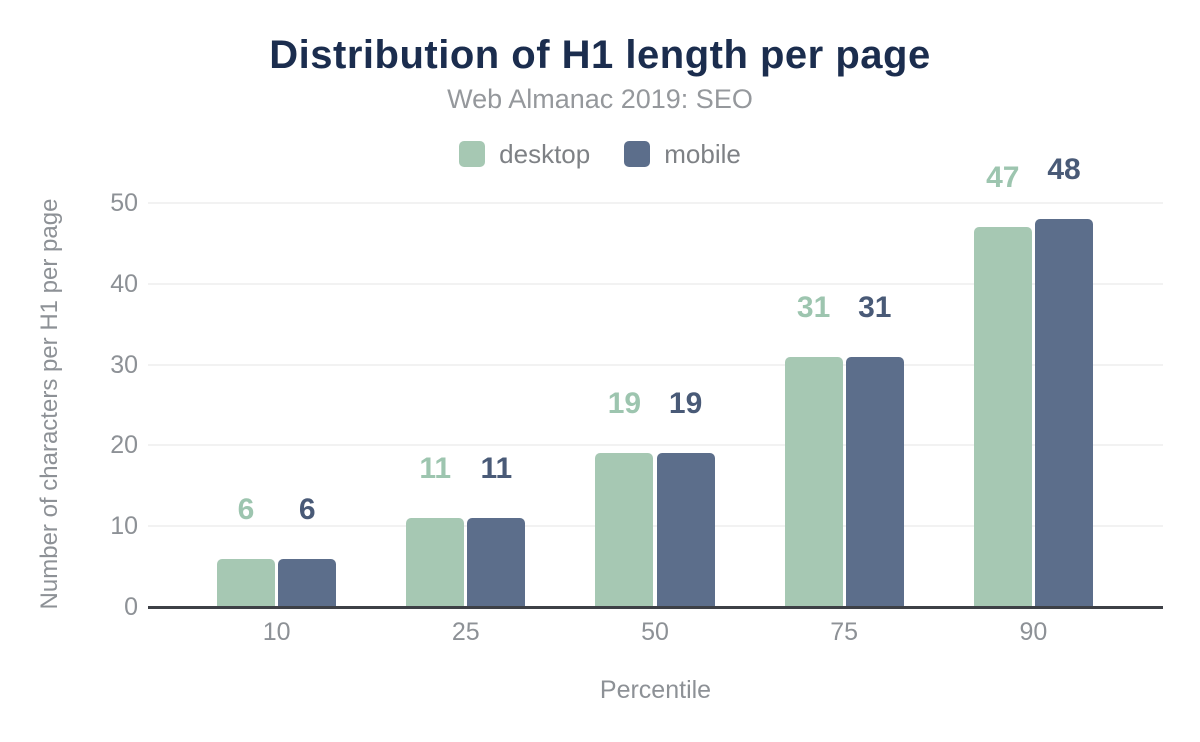 The height and width of the screenshot is (742, 1200). Describe the element at coordinates (702, 154) in the screenshot. I see `legend-label-mobile: mobile` at that location.